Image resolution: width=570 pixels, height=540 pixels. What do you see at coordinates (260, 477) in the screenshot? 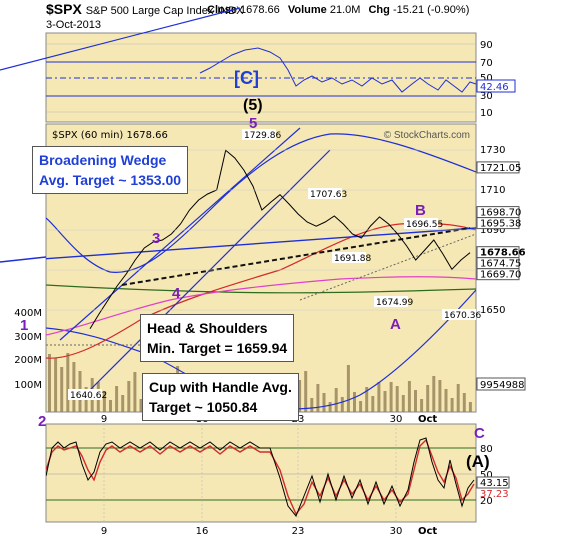
I see `stoch-d-line` at bounding box center [260, 477].